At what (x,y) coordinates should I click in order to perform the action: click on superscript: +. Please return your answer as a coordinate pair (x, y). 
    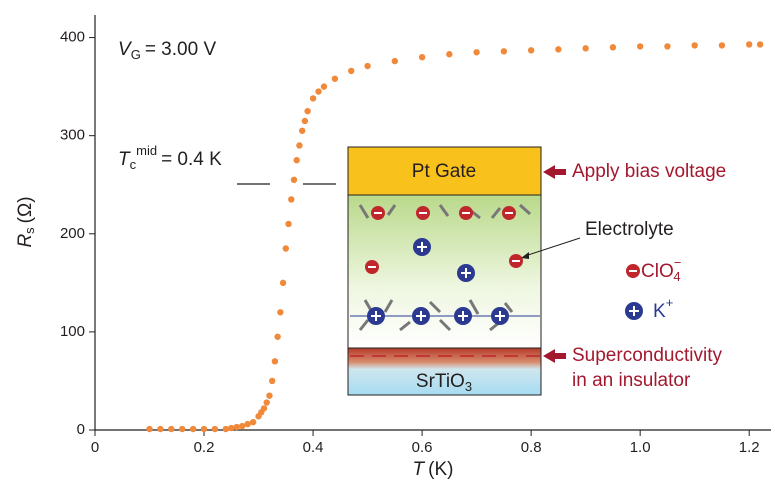
    Looking at the image, I should click on (670, 302).